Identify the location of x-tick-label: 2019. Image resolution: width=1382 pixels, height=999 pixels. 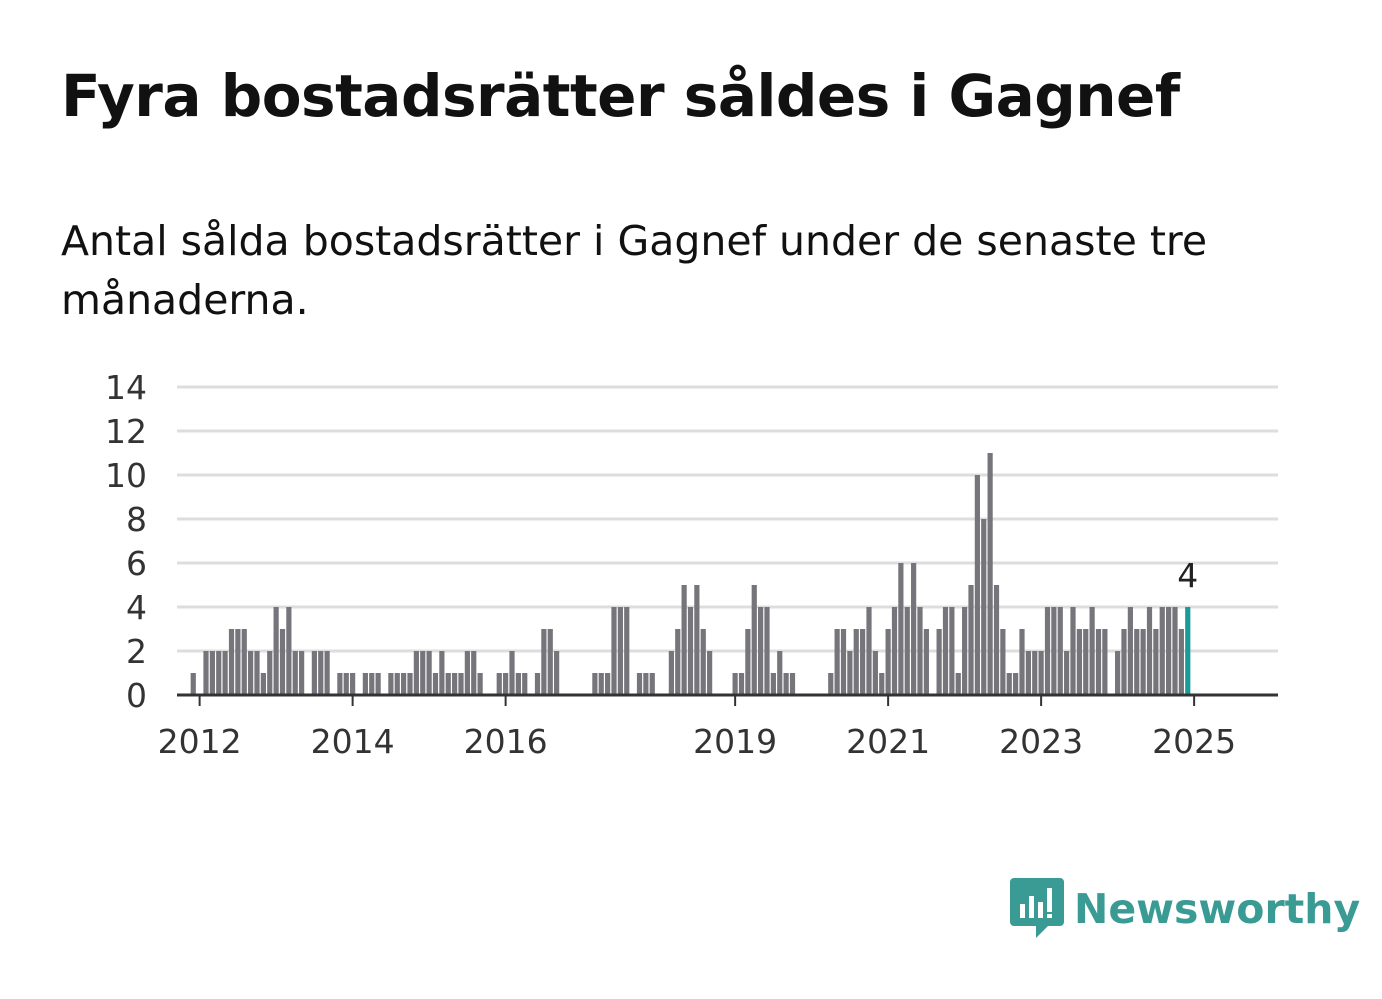
(735, 741).